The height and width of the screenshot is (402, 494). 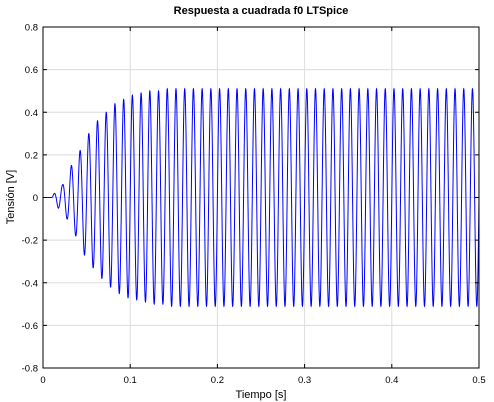 What do you see at coordinates (261, 11) in the screenshot?
I see `chart-title: Respuesta a cuadrada f0 LTSpice` at bounding box center [261, 11].